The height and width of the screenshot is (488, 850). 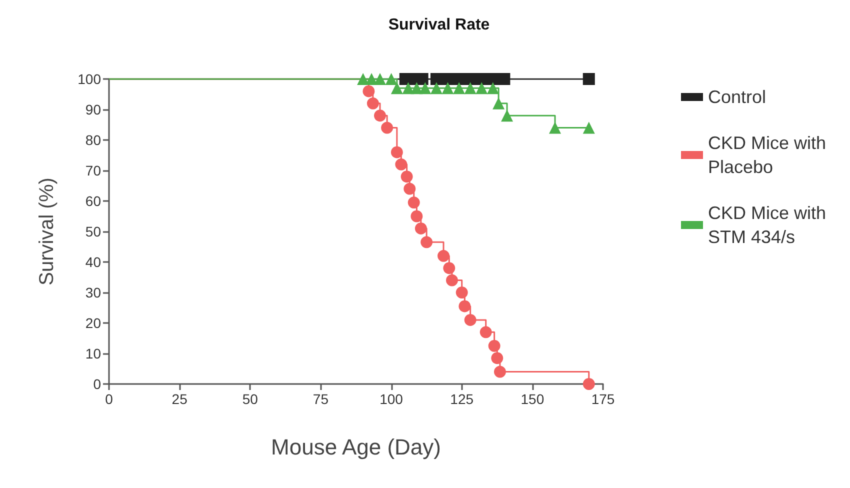 I want to click on y-tick-label: 50, so click(x=93, y=232).